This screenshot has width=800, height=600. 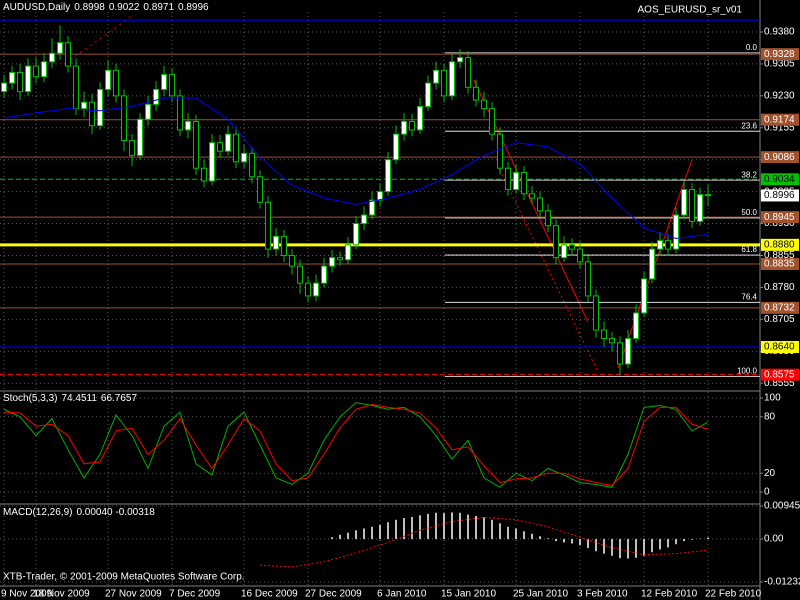 I want to click on x-tick-label: 18 Nov 2009, so click(x=61, y=594).